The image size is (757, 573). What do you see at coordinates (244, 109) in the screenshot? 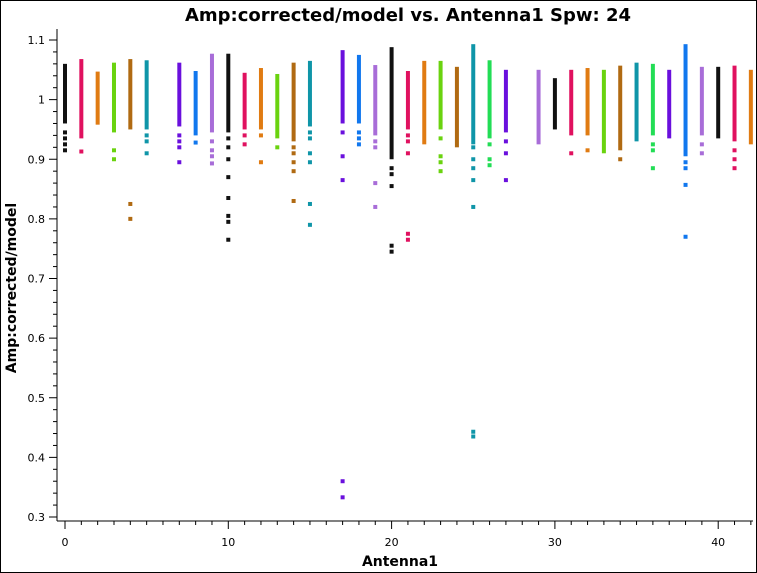
I see `antenna-11-series` at bounding box center [244, 109].